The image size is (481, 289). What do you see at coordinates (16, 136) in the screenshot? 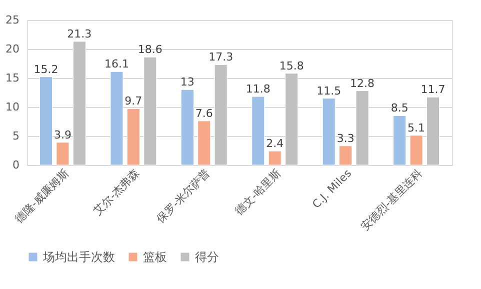
I see `y-tick-label: 5` at bounding box center [16, 136].